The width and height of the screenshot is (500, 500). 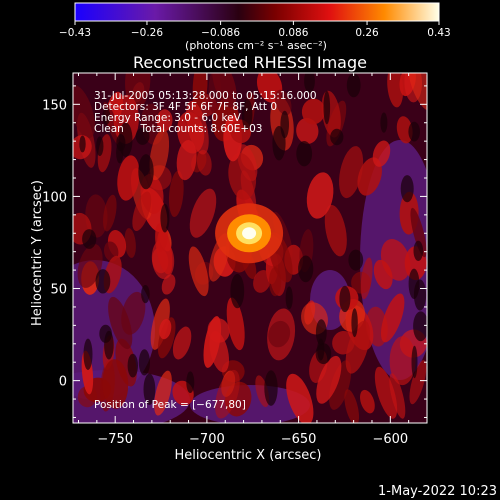 What do you see at coordinates (293, 33) in the screenshot?
I see `colorbar-tick-label: 0.086` at bounding box center [293, 33].